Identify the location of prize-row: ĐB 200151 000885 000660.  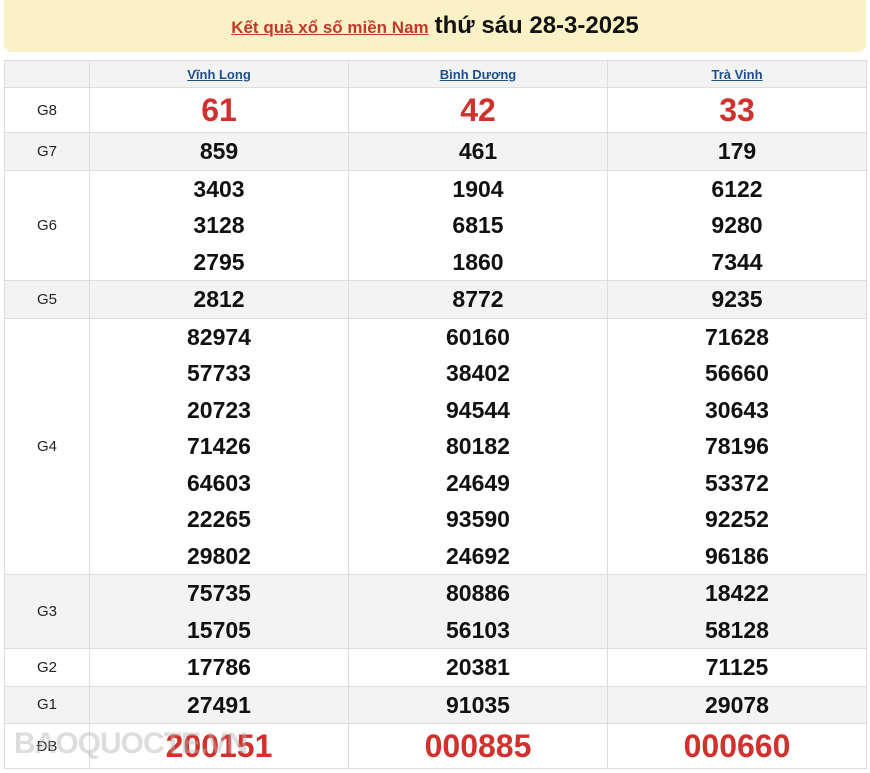
(435, 746).